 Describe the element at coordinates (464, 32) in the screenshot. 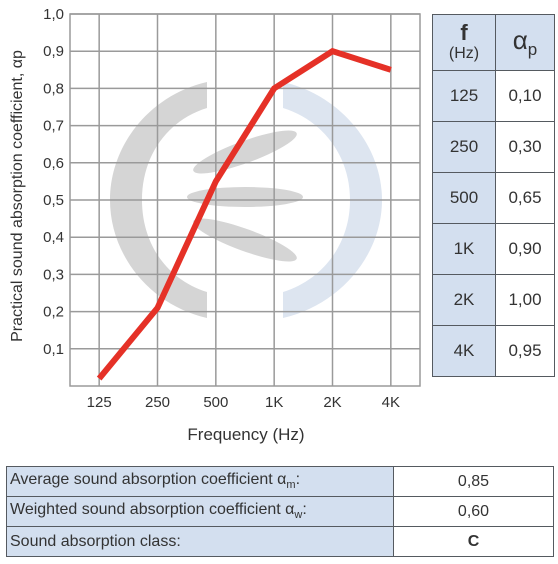

I see `header-frequency-symbol: f` at that location.